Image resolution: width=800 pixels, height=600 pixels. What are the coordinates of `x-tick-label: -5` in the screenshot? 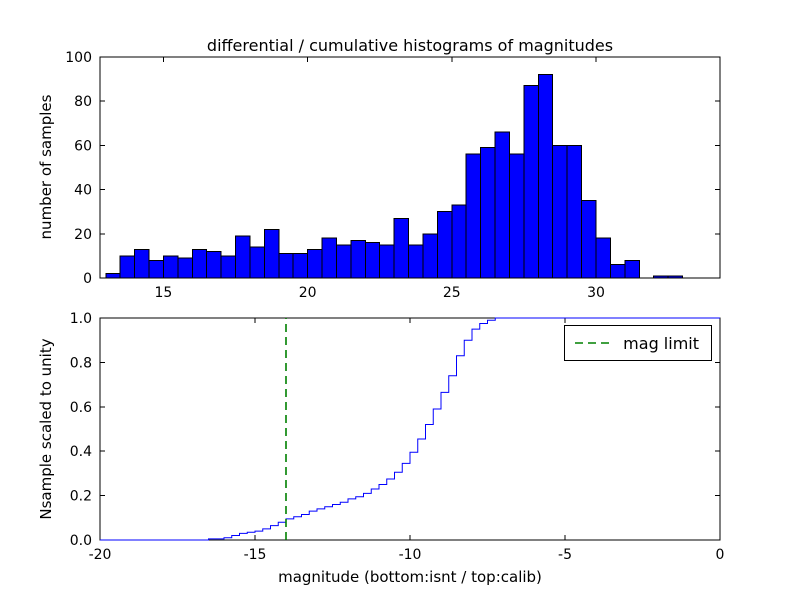 It's located at (565, 555).